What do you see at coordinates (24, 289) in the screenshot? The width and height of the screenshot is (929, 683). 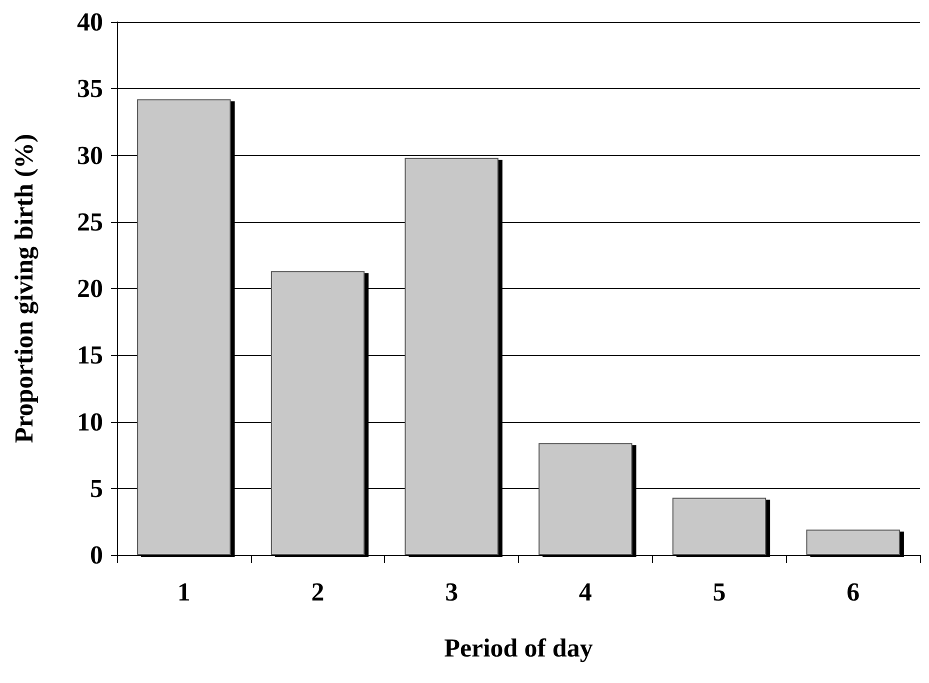 I see `y-axis-title: Proportion giving birth (%)` at bounding box center [24, 289].